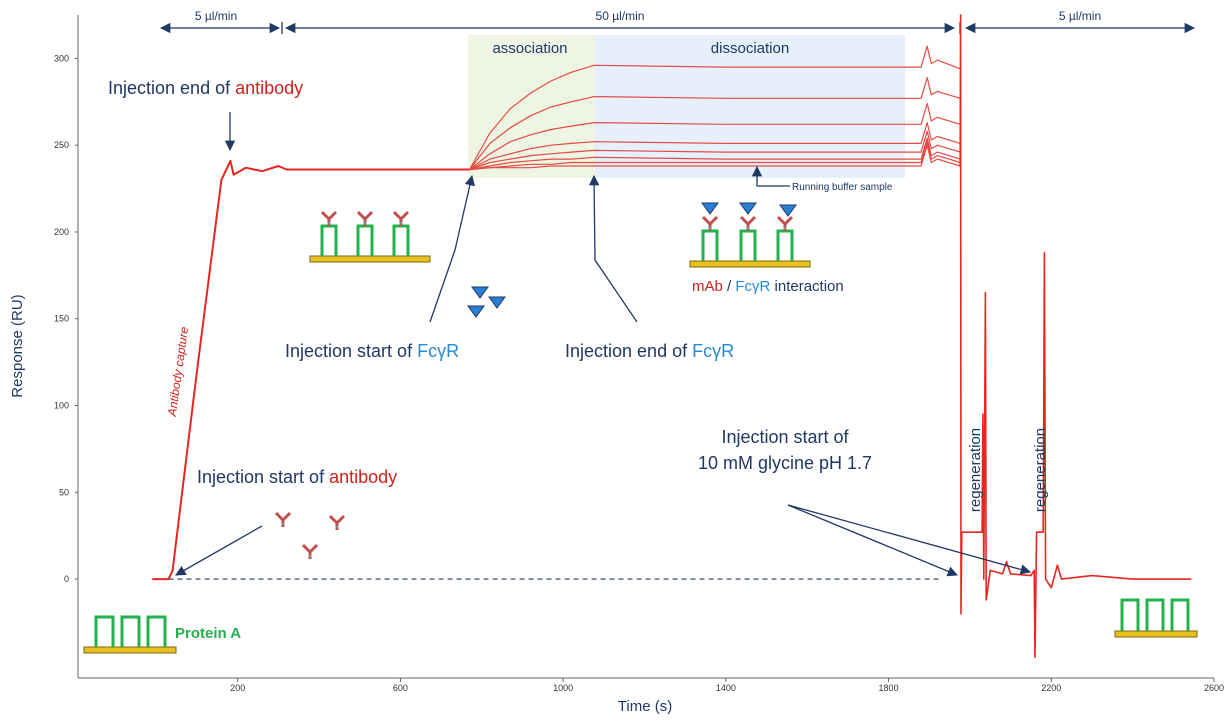 The image size is (1224, 724). Describe the element at coordinates (842, 187) in the screenshot. I see `annotation: Running buffer sample` at that location.